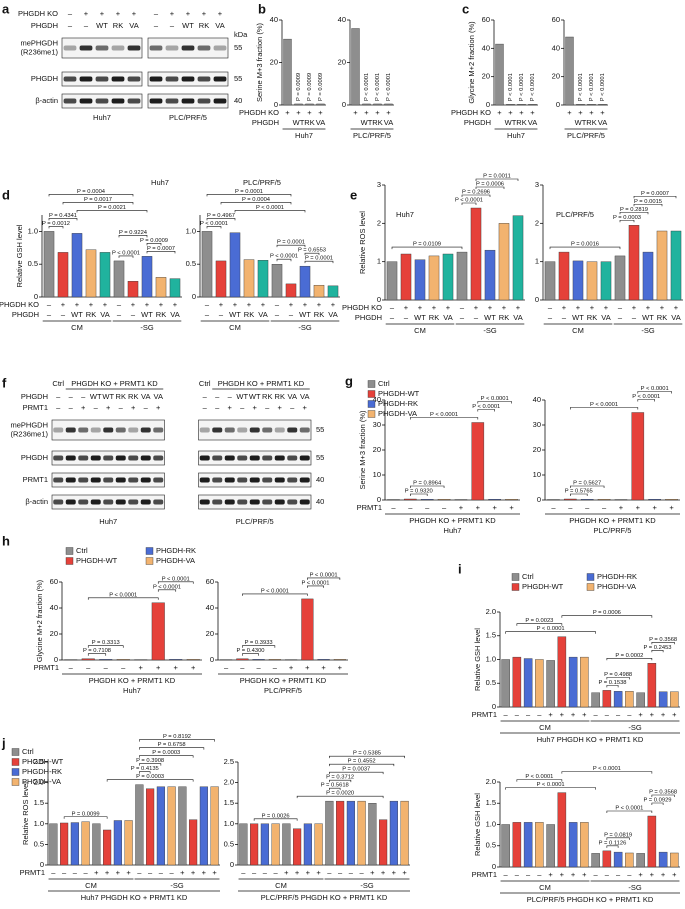 The width and height of the screenshot is (685, 909). What do you see at coordinates (384, 383) in the screenshot?
I see `legend-label: Ctrl` at bounding box center [384, 383].